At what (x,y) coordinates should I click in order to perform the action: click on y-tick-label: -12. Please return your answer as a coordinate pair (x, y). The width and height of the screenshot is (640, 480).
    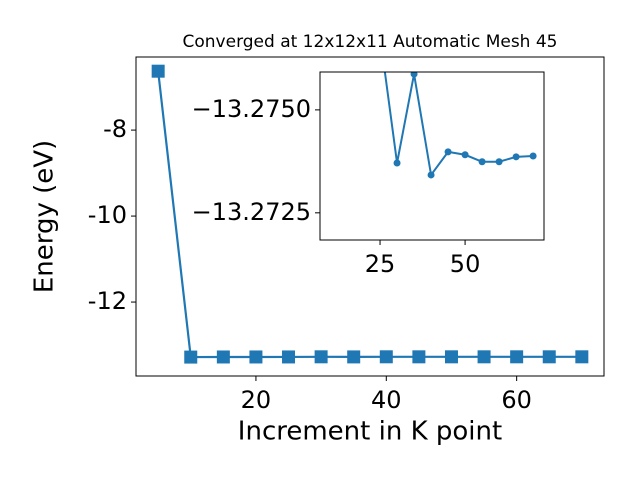
    Looking at the image, I should click on (107, 301).